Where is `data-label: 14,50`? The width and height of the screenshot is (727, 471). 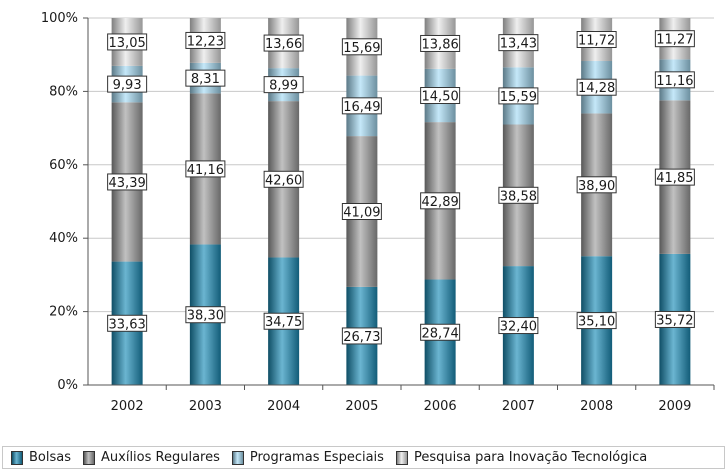
data-label: 14,50 is located at coordinates (440, 97).